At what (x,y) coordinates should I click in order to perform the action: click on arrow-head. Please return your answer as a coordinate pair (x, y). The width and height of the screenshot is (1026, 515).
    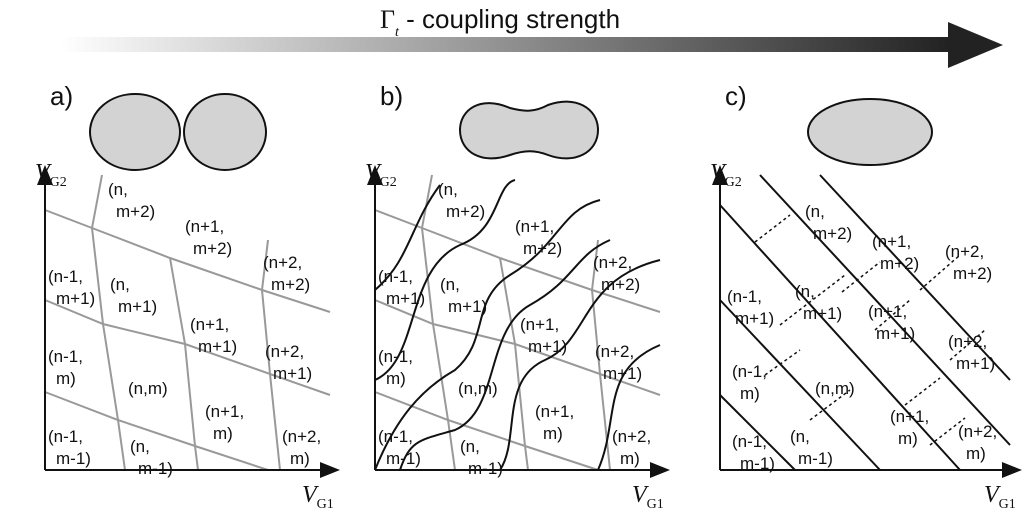
    Looking at the image, I should click on (975, 45).